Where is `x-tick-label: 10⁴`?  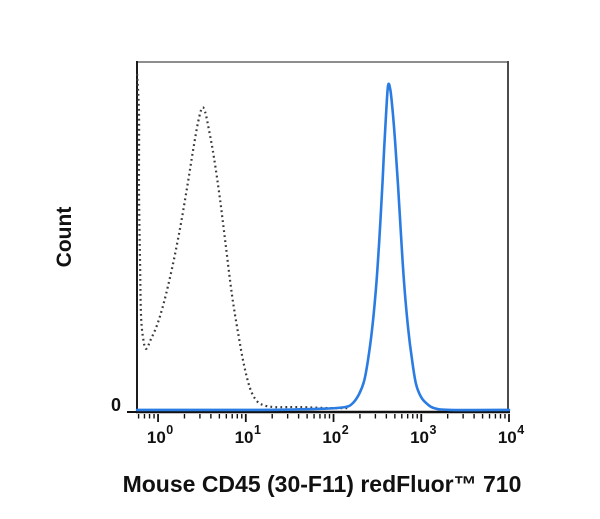 x-tick-label: 10⁴ is located at coordinates (511, 435).